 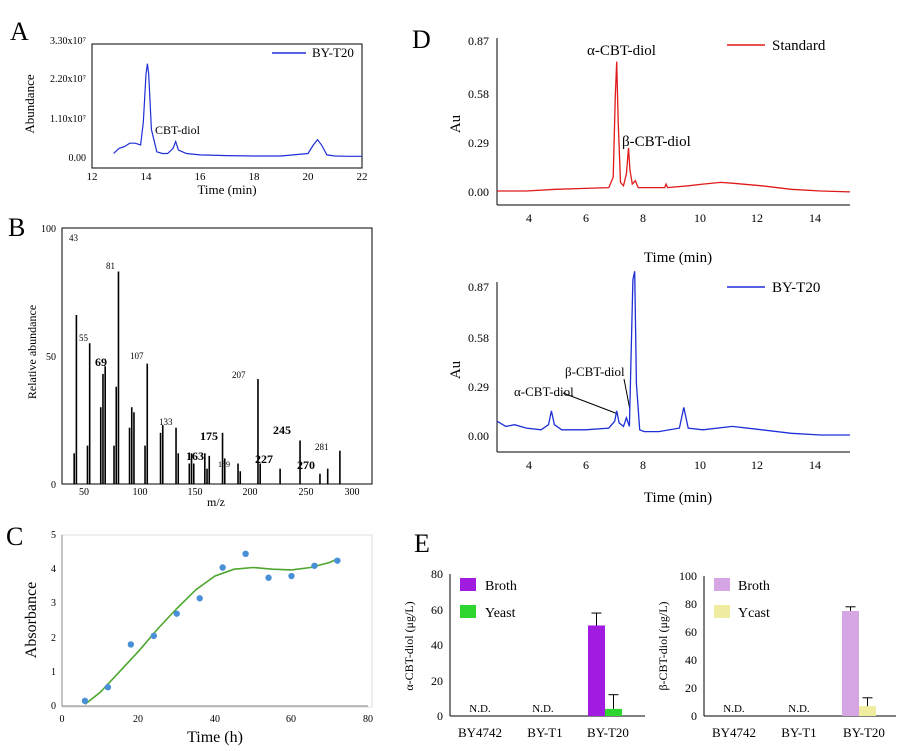 I want to click on x-tick-label: 60, so click(x=291, y=719).